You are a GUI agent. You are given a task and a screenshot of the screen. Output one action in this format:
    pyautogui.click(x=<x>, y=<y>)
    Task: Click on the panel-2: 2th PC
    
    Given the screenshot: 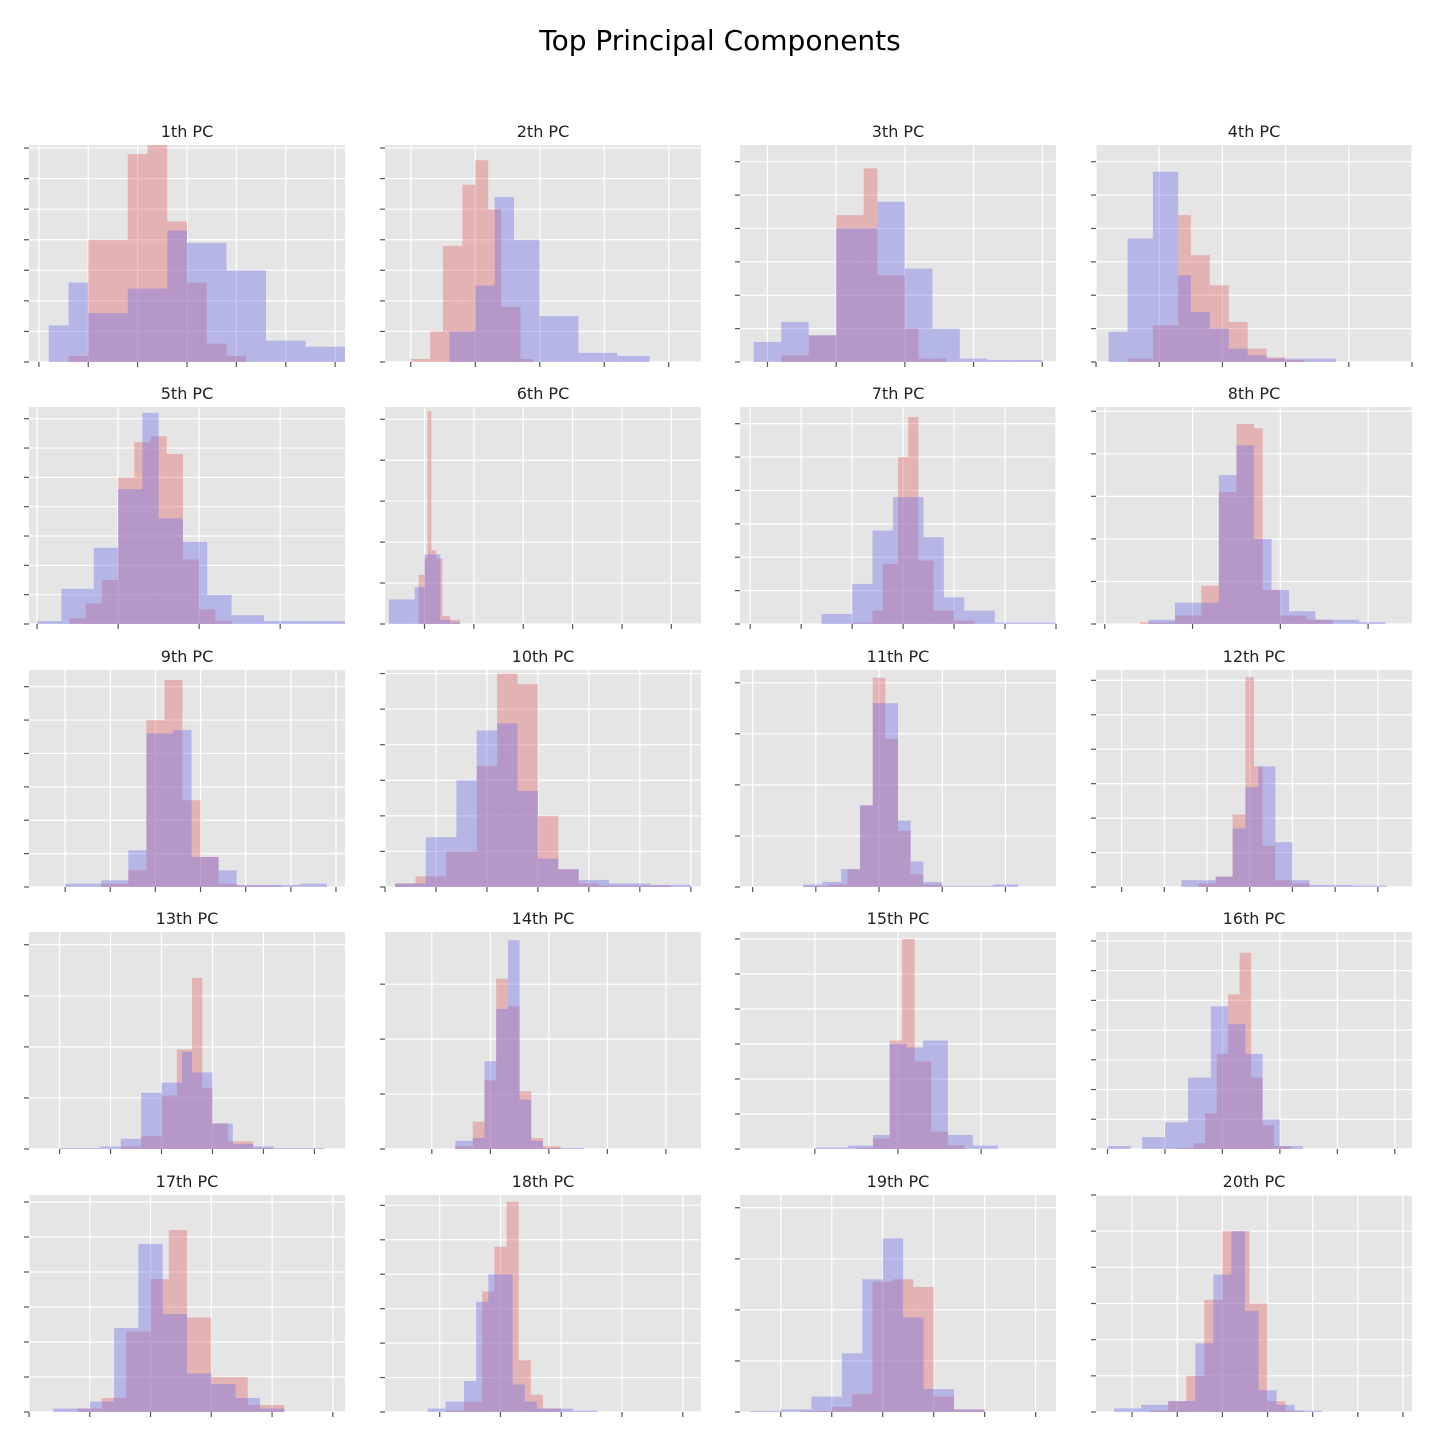 What is the action you would take?
    pyautogui.click(x=540, y=244)
    